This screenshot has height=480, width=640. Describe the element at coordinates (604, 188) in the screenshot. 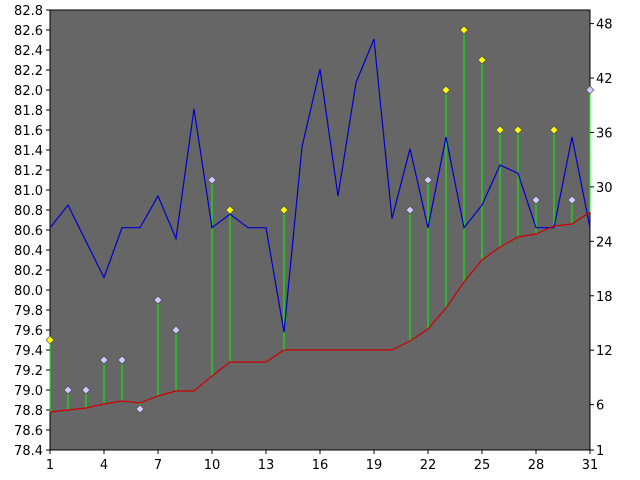

I see `y-right-tick-label: 30` at that location.